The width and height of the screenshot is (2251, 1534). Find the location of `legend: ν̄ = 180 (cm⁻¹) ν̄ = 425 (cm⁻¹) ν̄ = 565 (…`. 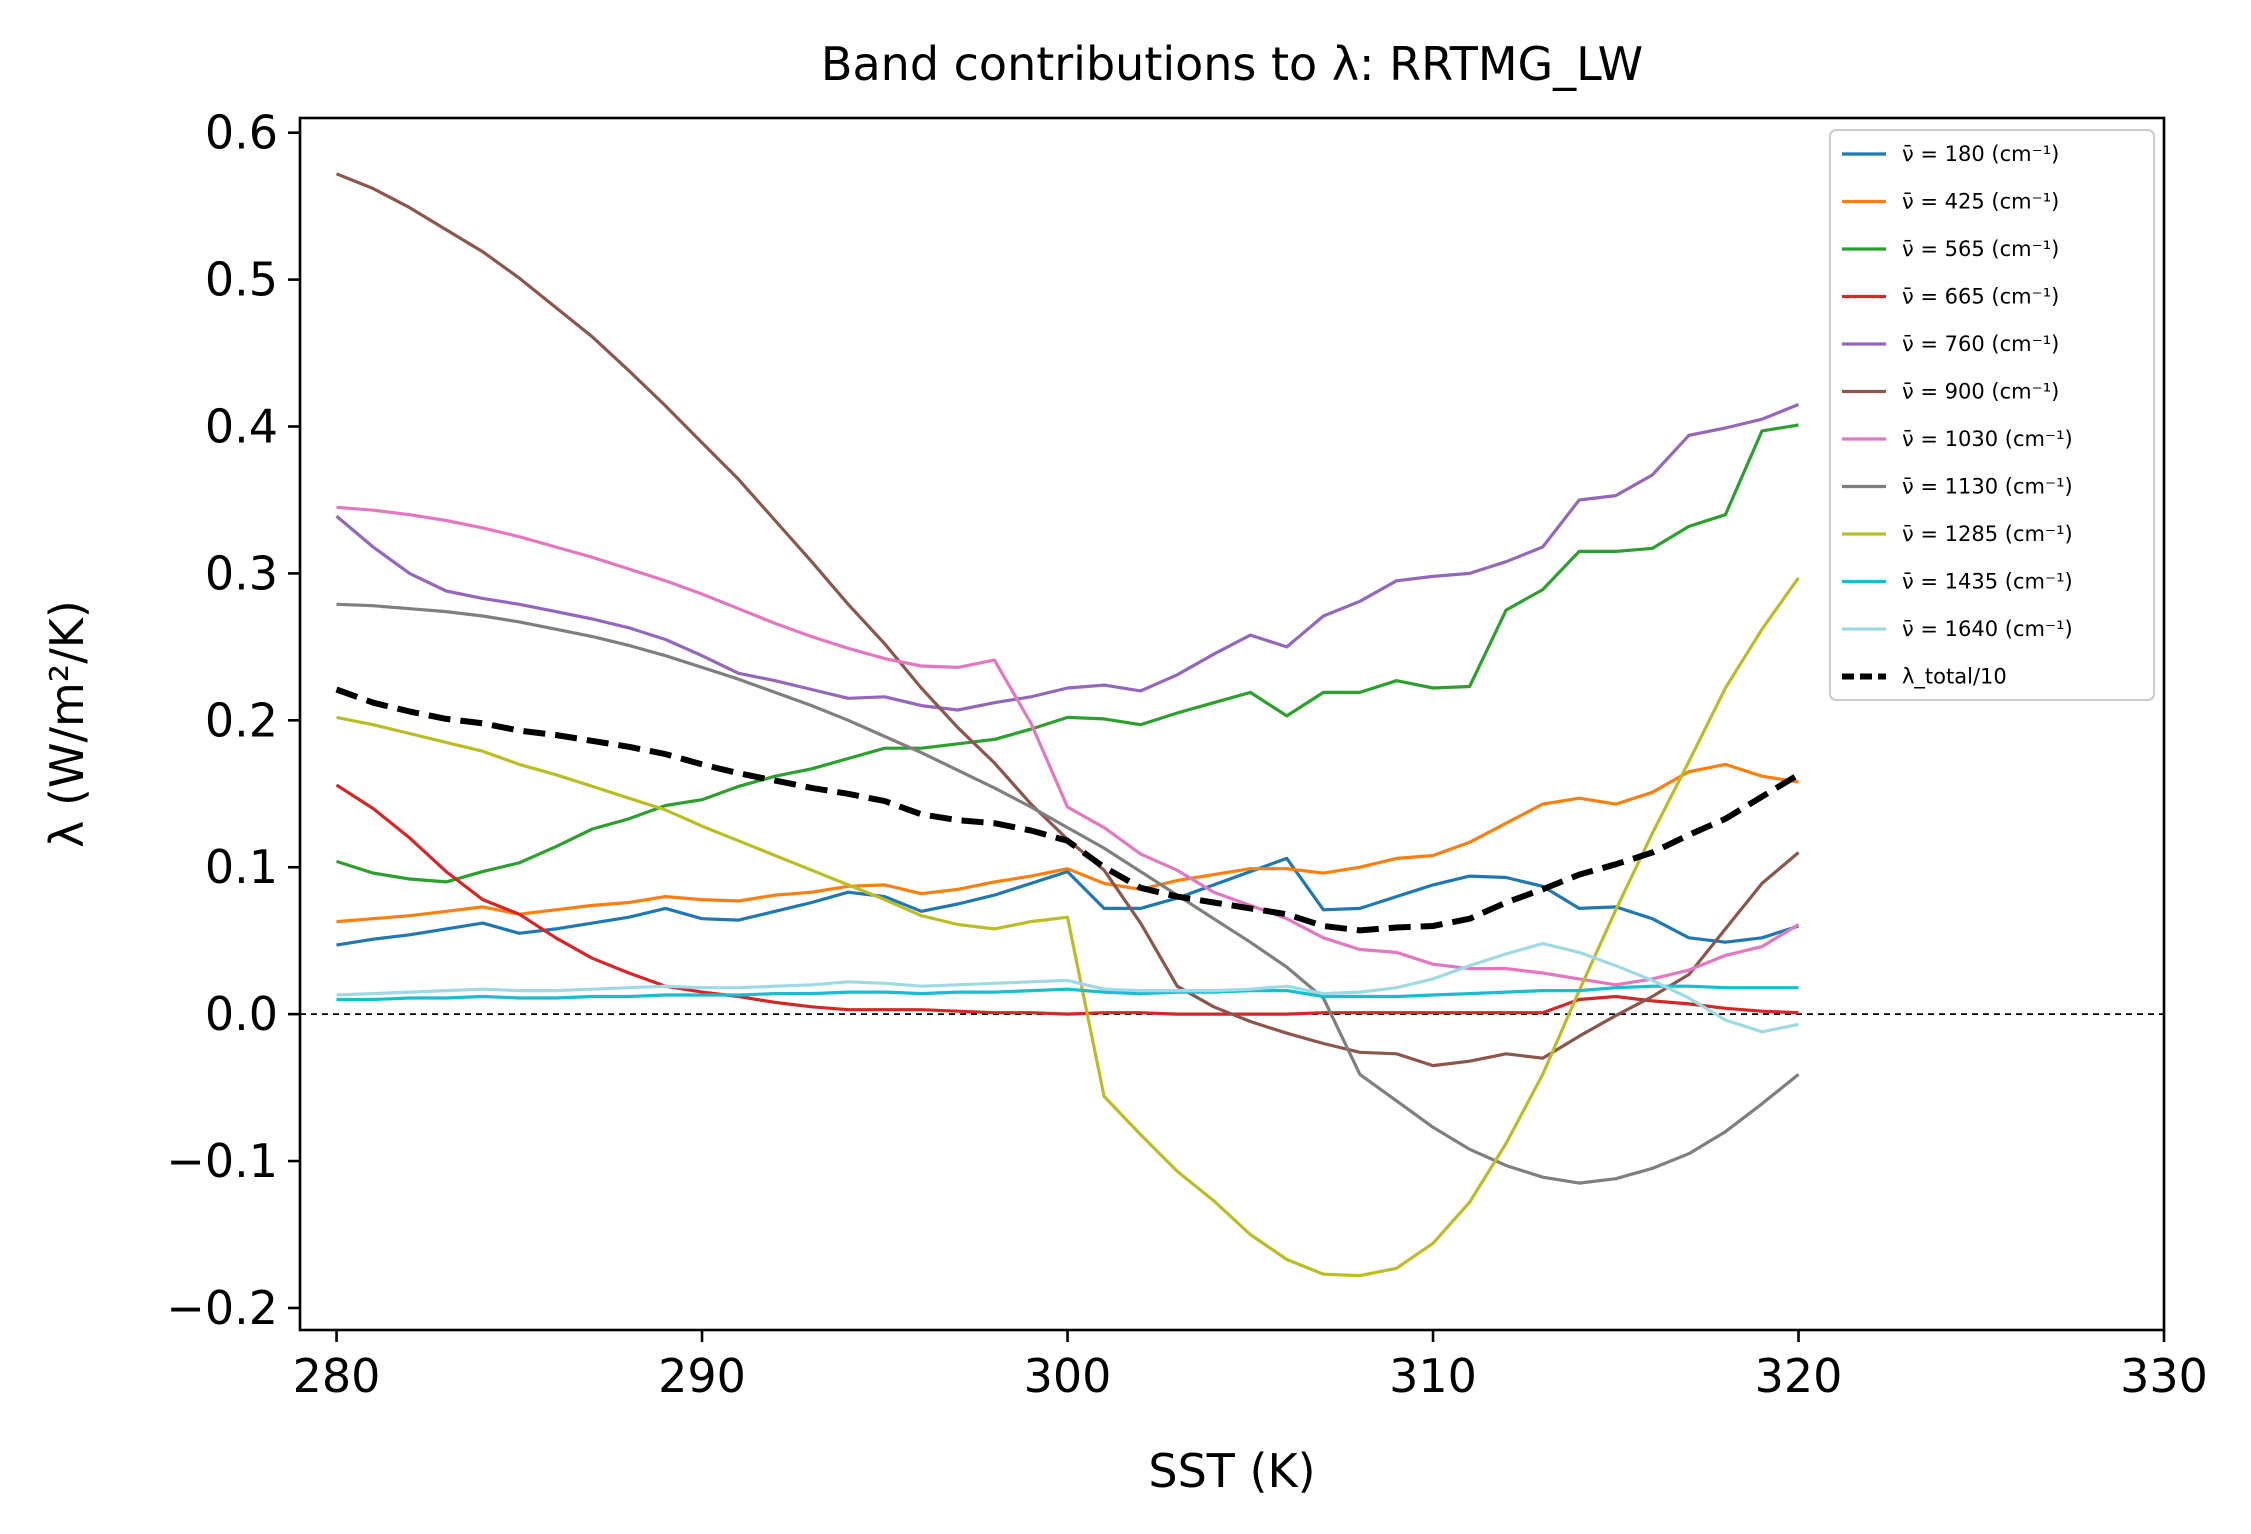

legend: ν̄ = 180 (cm⁻¹) ν̄ = 425 (cm⁻¹) ν̄ = 565 (… is located at coordinates (1992, 415).